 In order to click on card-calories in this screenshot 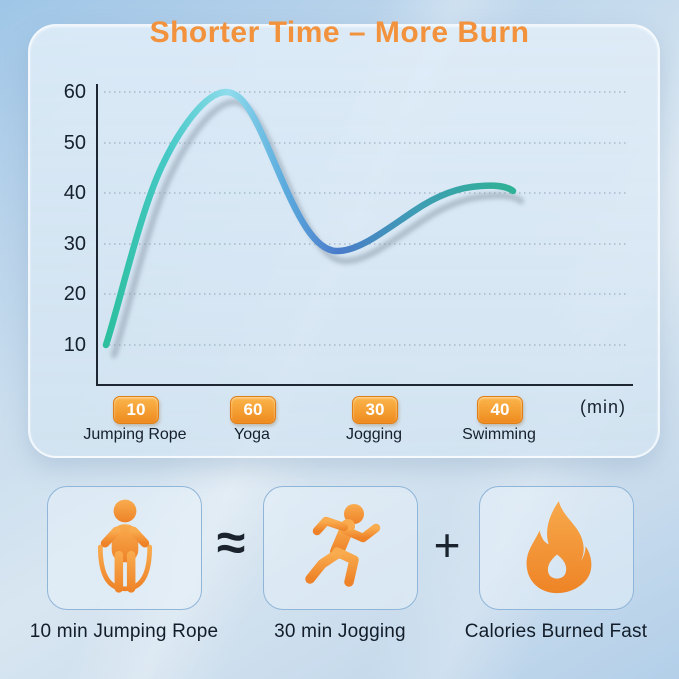, I will do `click(556, 548)`.